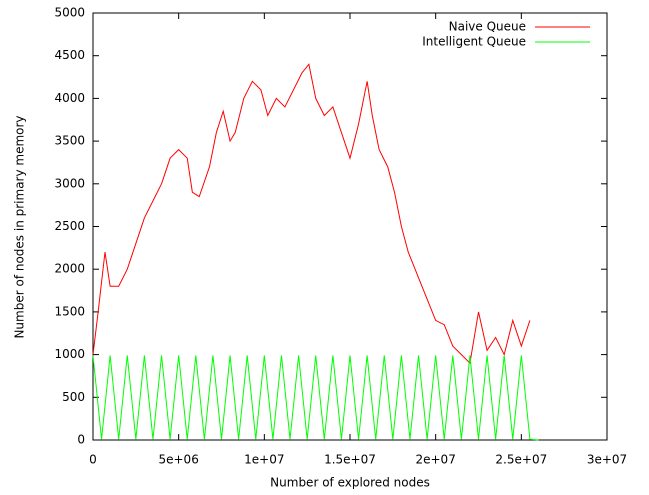 The height and width of the screenshot is (495, 649). Describe the element at coordinates (69, 98) in the screenshot. I see `y-tick-label: 4000` at that location.